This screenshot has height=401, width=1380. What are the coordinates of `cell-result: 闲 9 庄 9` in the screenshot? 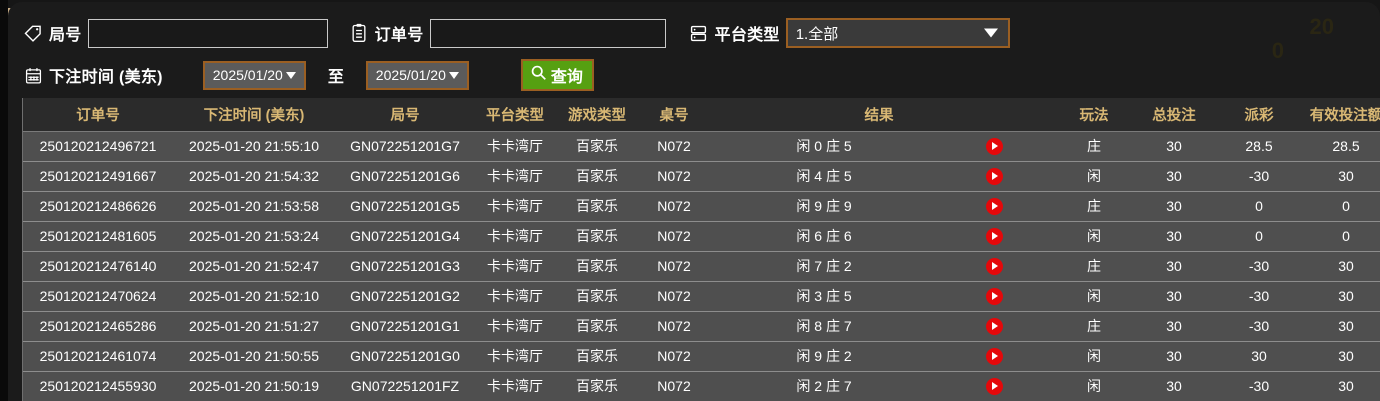 It's located at (824, 206).